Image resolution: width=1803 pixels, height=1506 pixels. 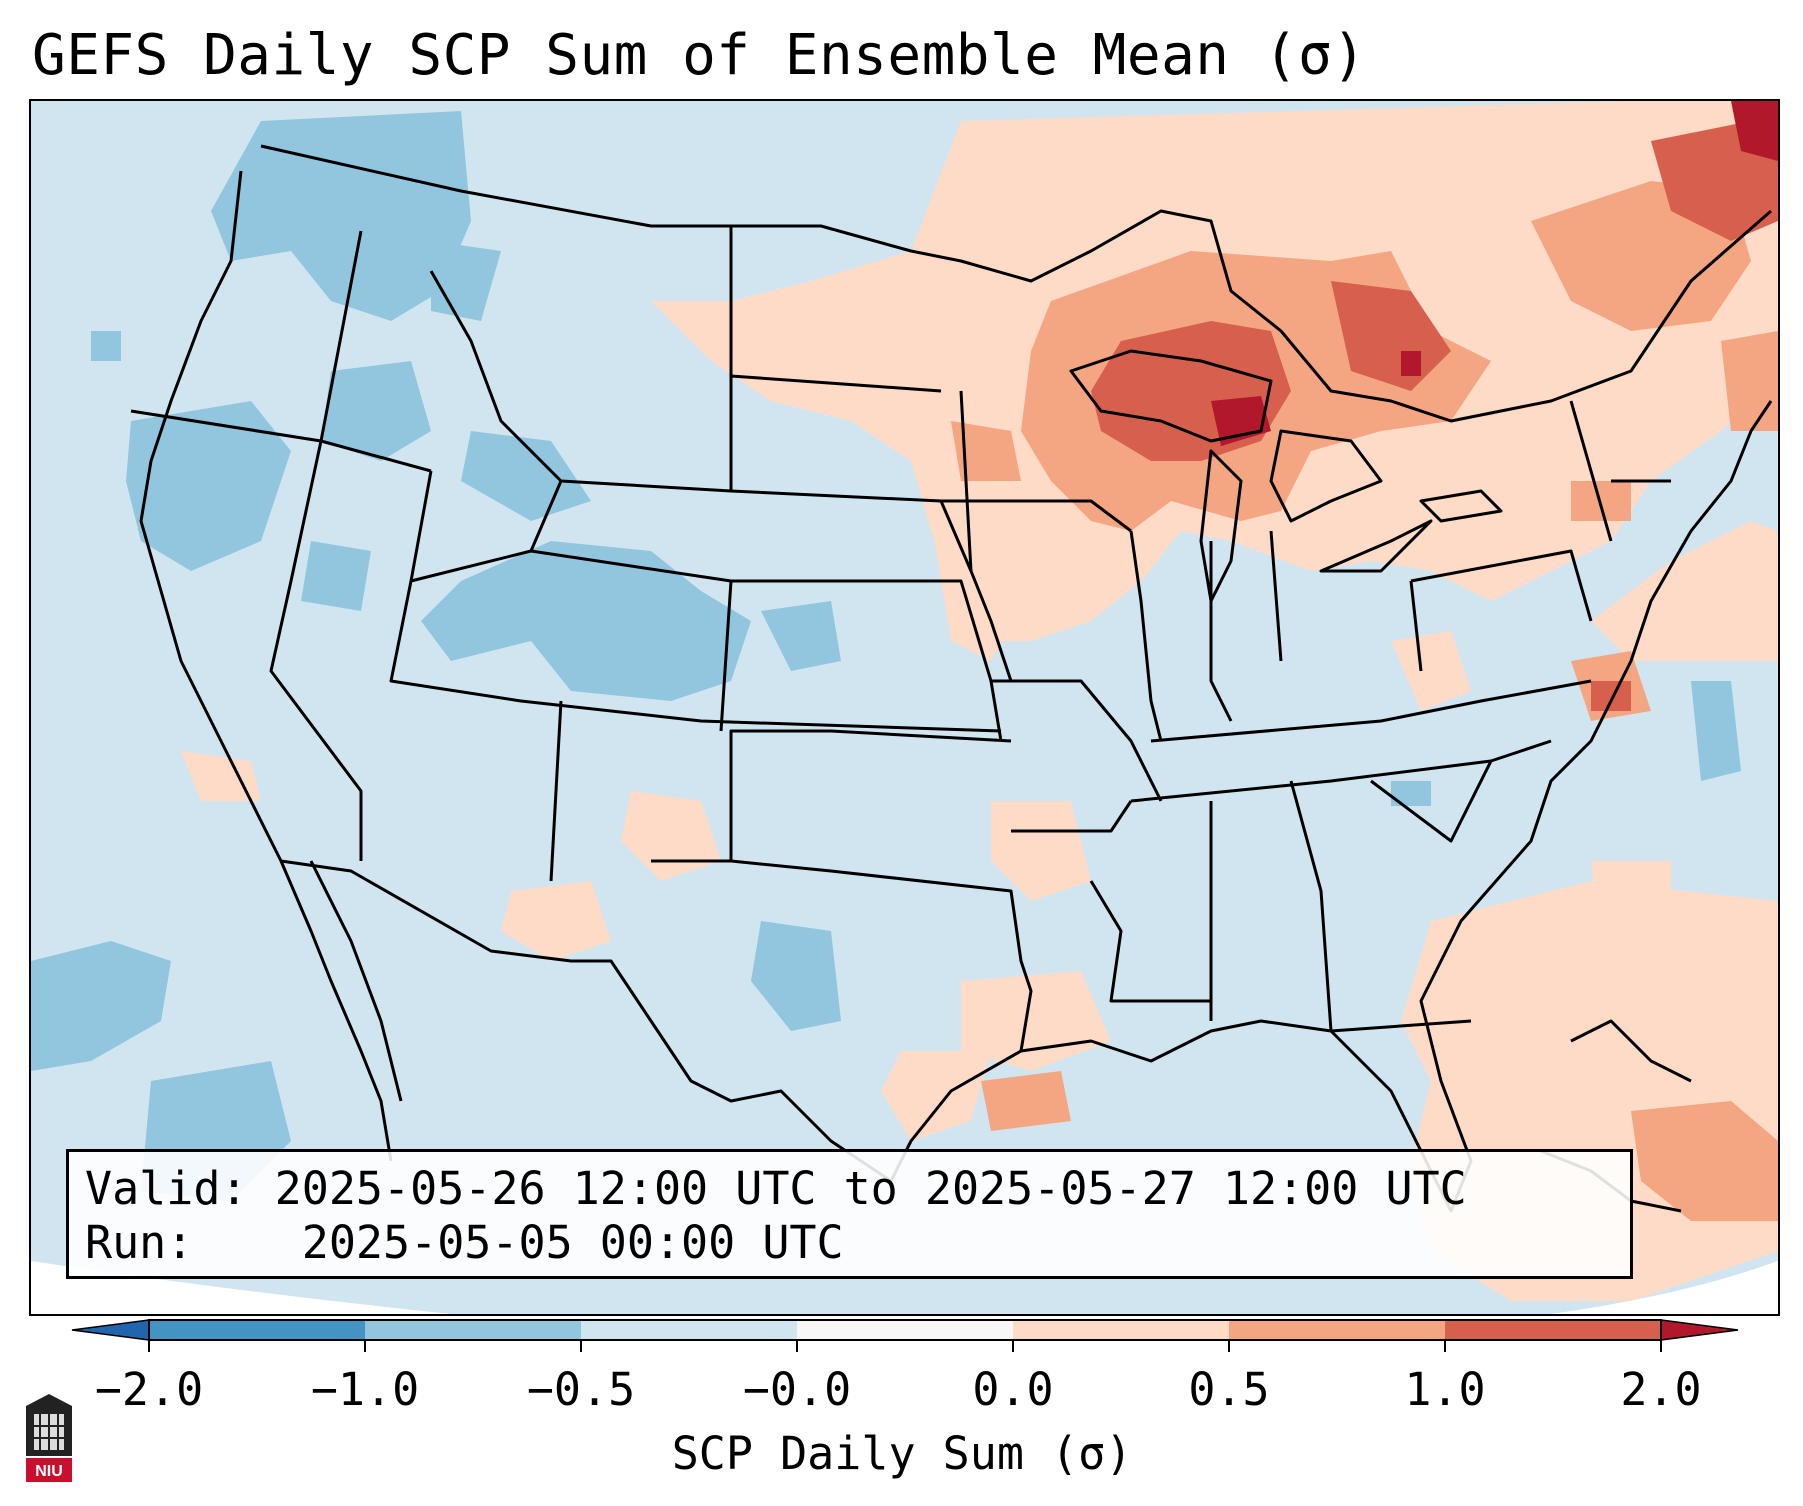 I want to click on new-england-border, so click(x=1591, y=471).